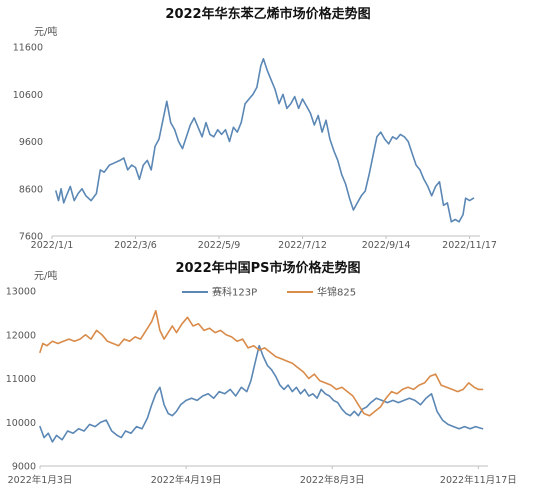 Image resolution: width=536 pixels, height=497 pixels. I want to click on ps-x-axis: 2022年1月3日 2022年4月19日 2022年8月3日 2022年11月17日, so click(262, 476).